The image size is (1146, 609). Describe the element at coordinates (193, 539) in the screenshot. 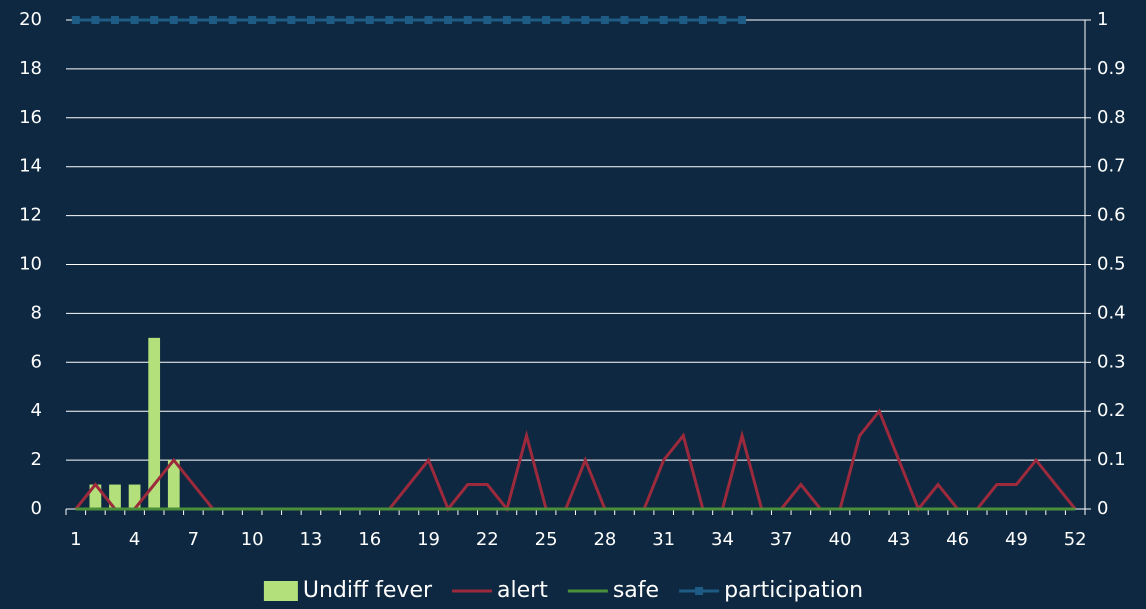

I see `x-tick-label: 7` at that location.